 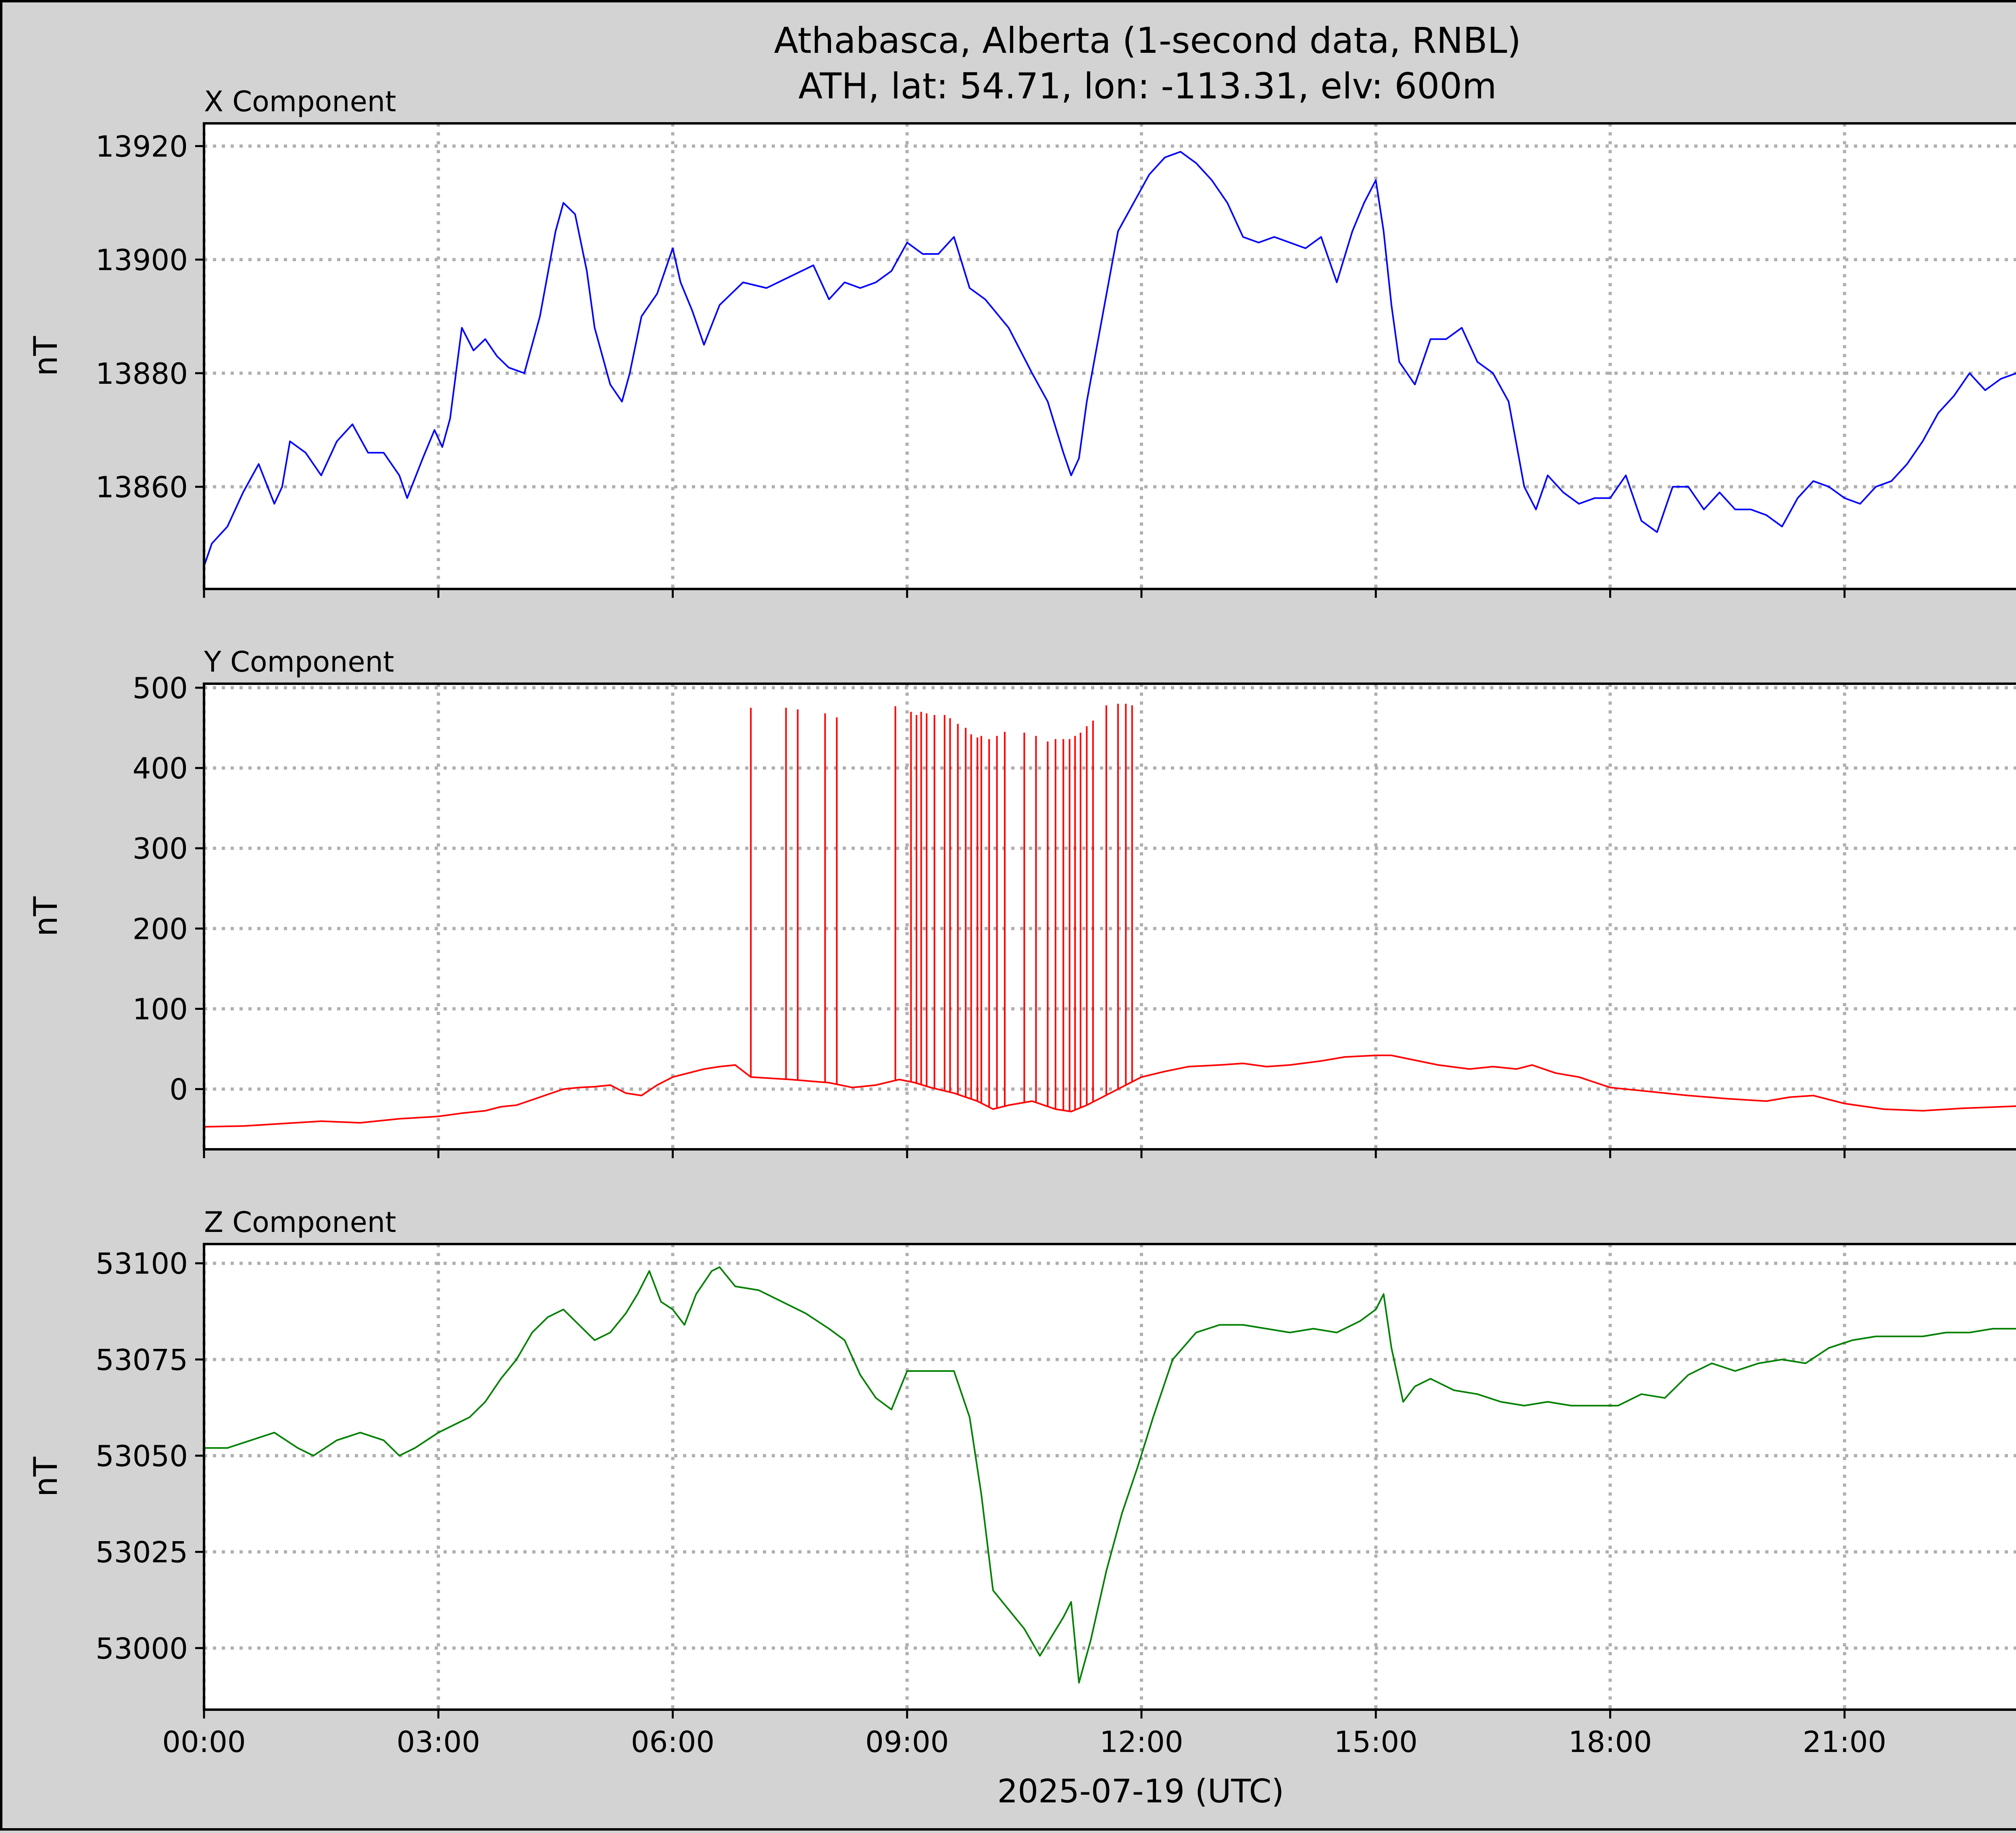 What do you see at coordinates (142, 260) in the screenshot?
I see `y-tick-label: 13900` at bounding box center [142, 260].